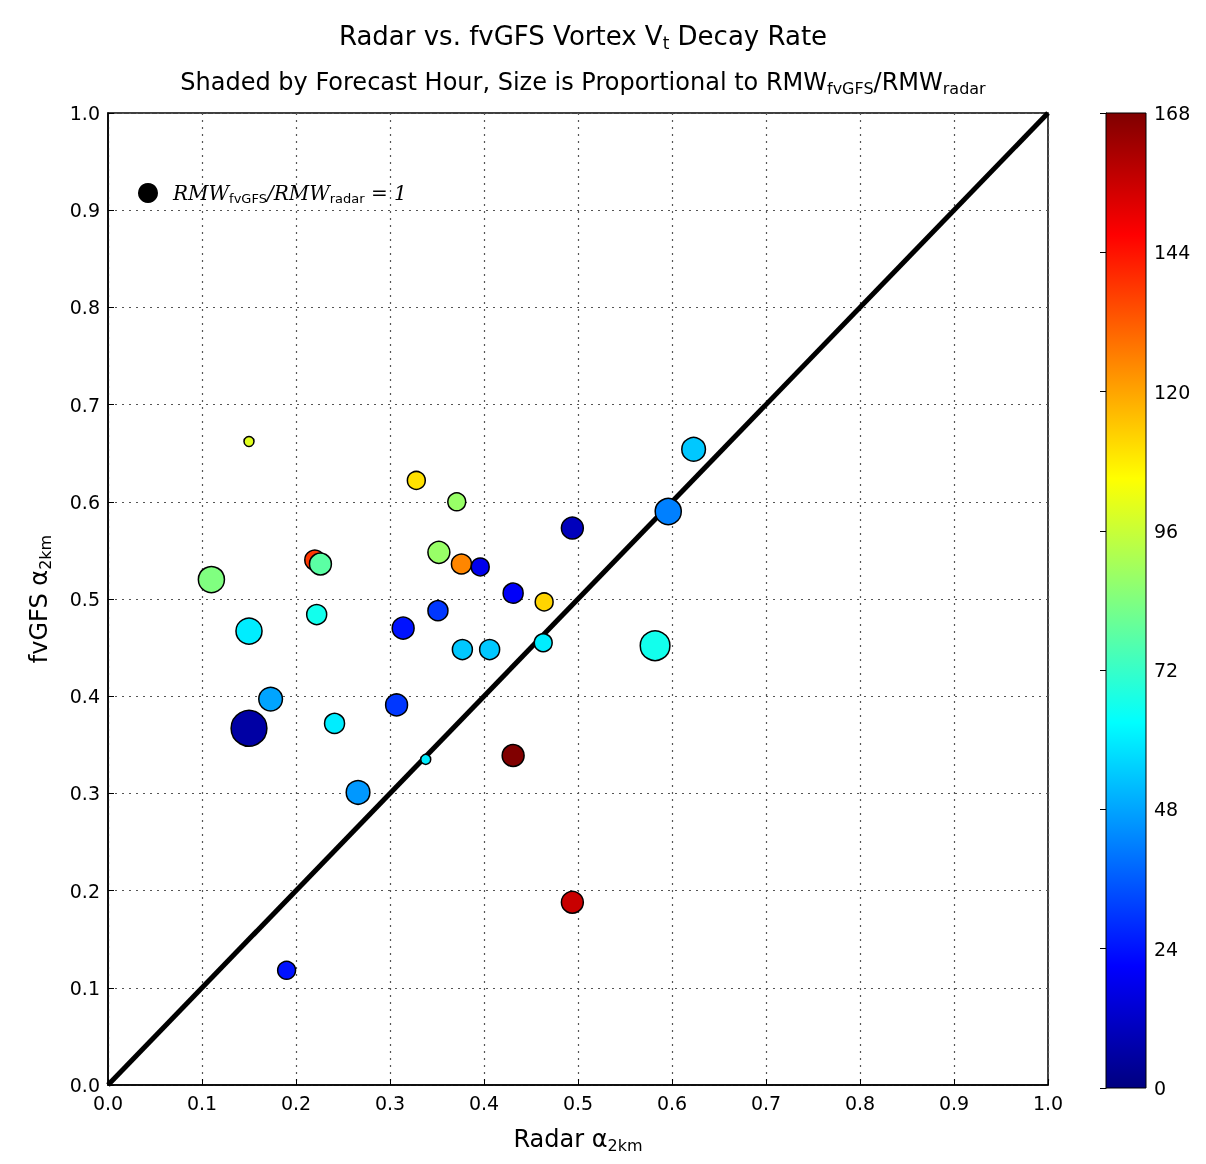  Describe the element at coordinates (1166, 809) in the screenshot. I see `color-bar-label: 48` at that location.